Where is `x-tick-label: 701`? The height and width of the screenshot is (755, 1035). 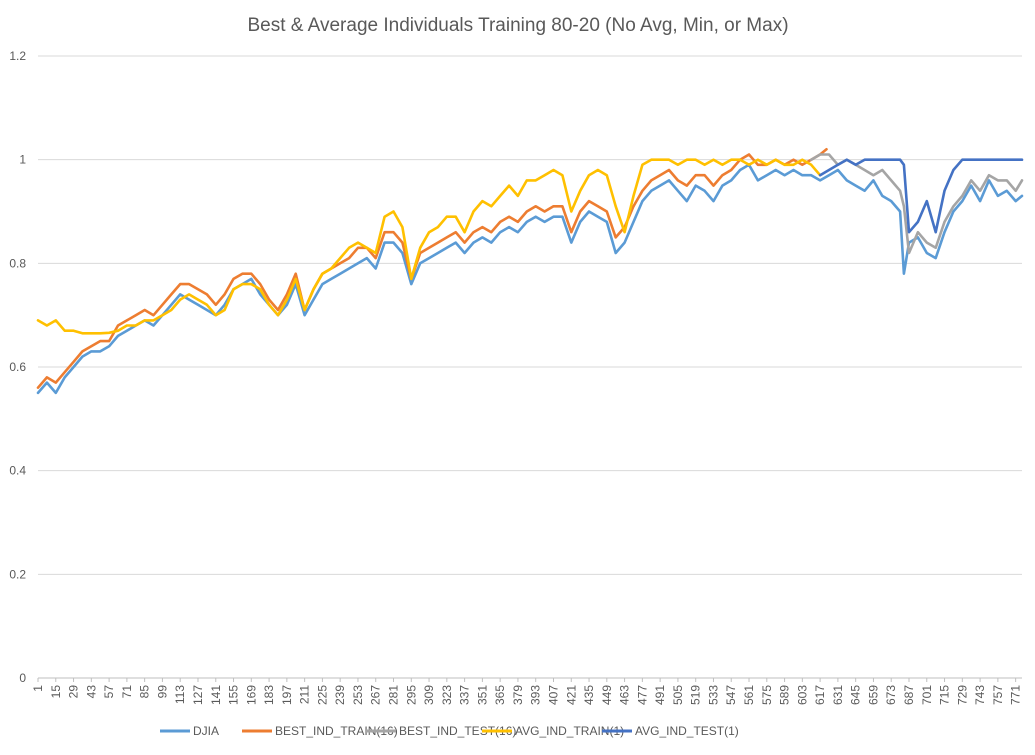 x-tick-label: 701 is located at coordinates (927, 695).